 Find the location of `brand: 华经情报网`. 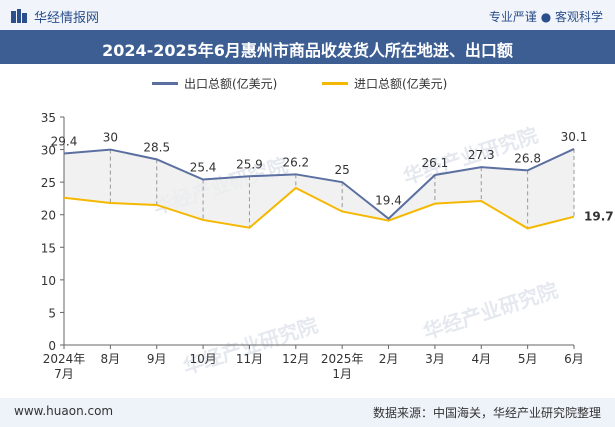

brand: 华经情报网 is located at coordinates (54, 16).